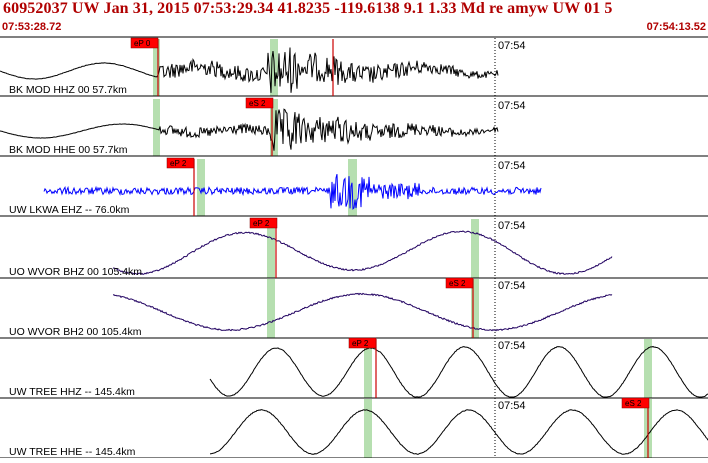  Describe the element at coordinates (72, 392) in the screenshot. I see `station-label: UW TREE HHZ -- 145.4km` at that location.